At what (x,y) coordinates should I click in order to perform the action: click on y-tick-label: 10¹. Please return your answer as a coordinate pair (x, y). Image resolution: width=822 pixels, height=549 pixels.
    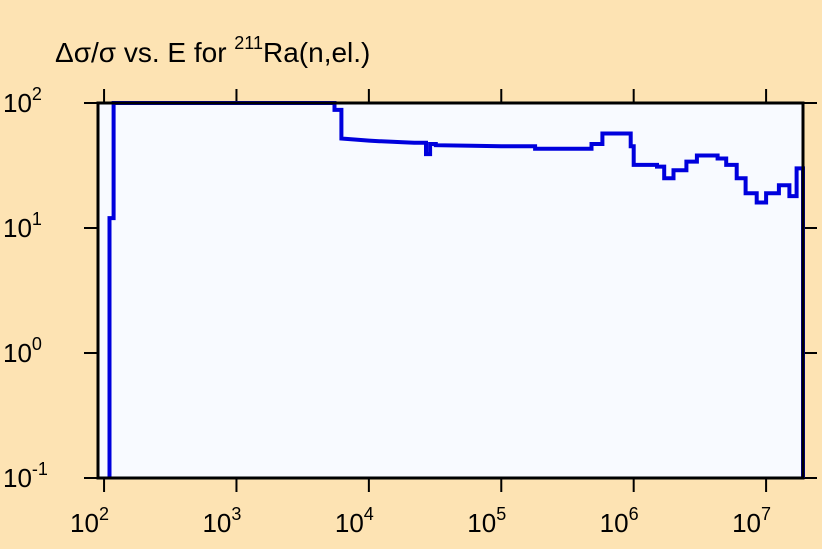
    Looking at the image, I should click on (22, 226).